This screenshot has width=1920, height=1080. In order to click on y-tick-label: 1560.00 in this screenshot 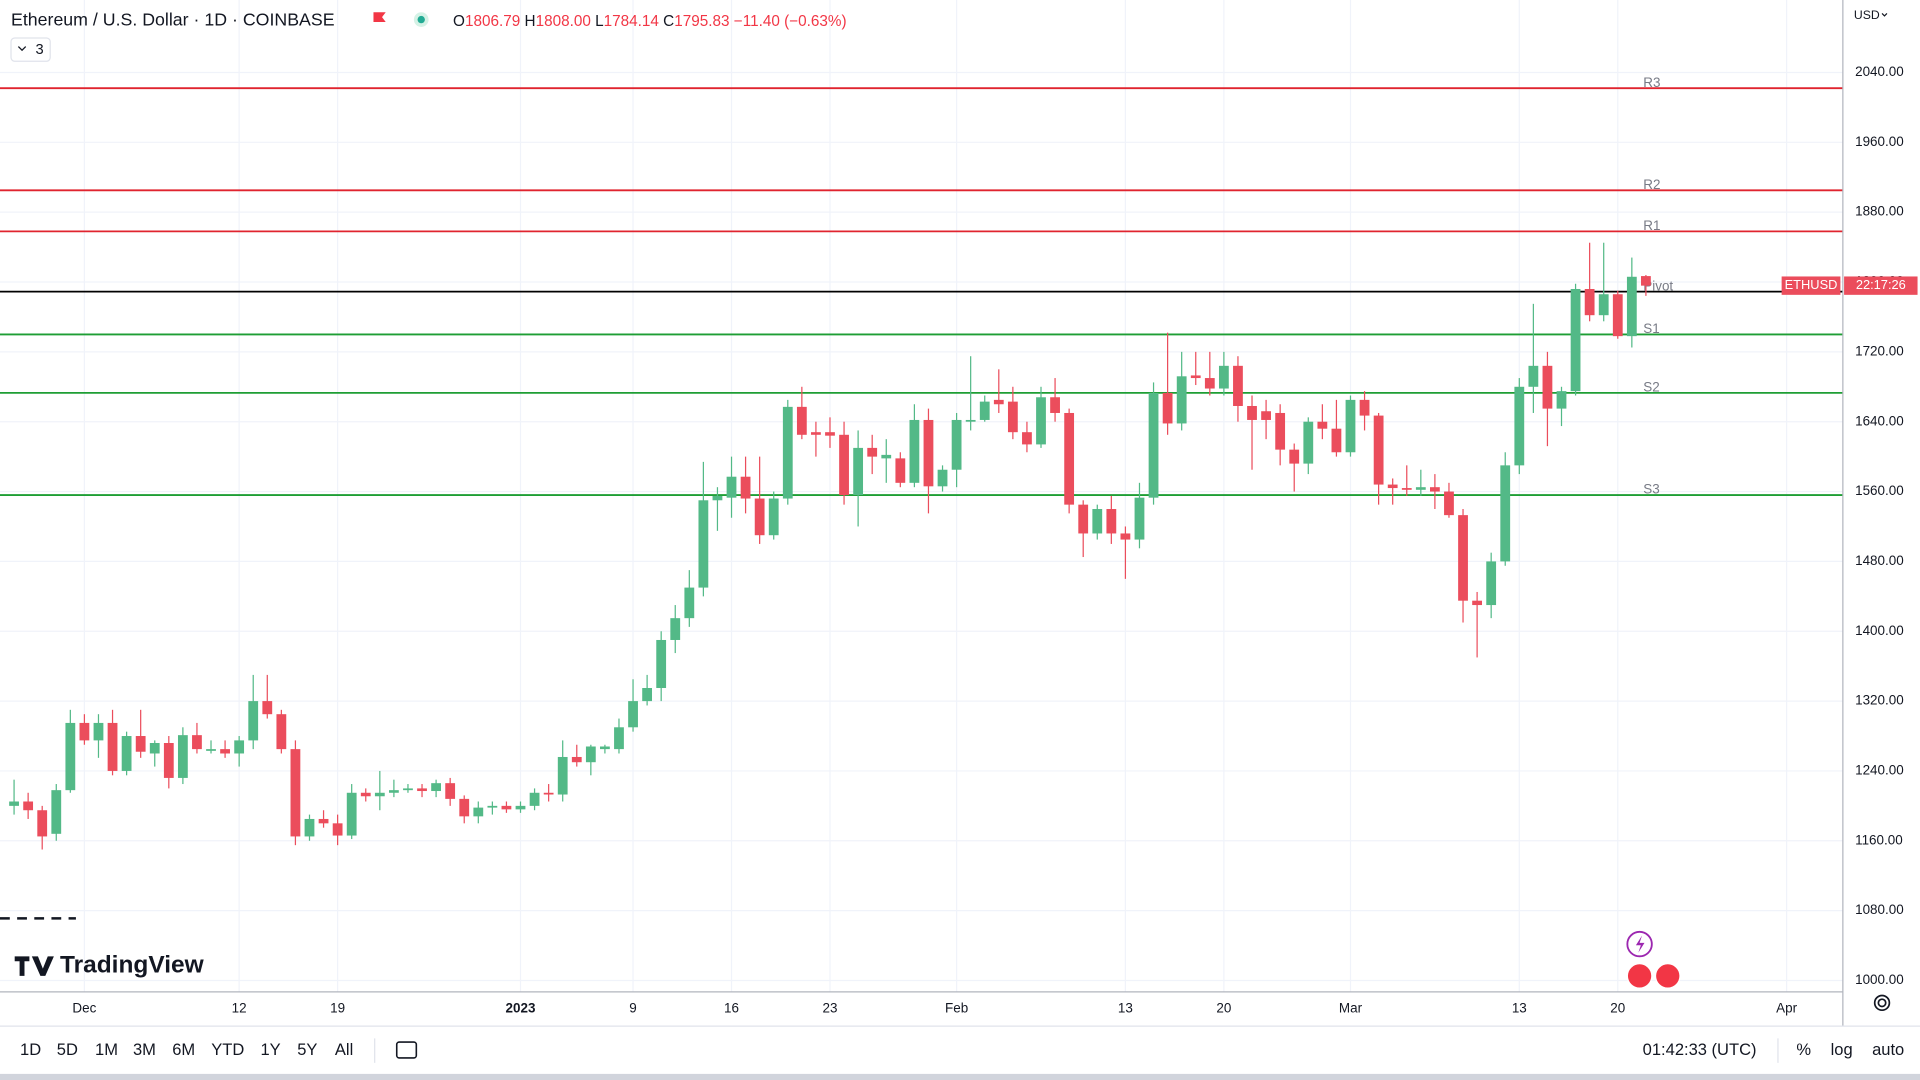, I will do `click(1879, 490)`.